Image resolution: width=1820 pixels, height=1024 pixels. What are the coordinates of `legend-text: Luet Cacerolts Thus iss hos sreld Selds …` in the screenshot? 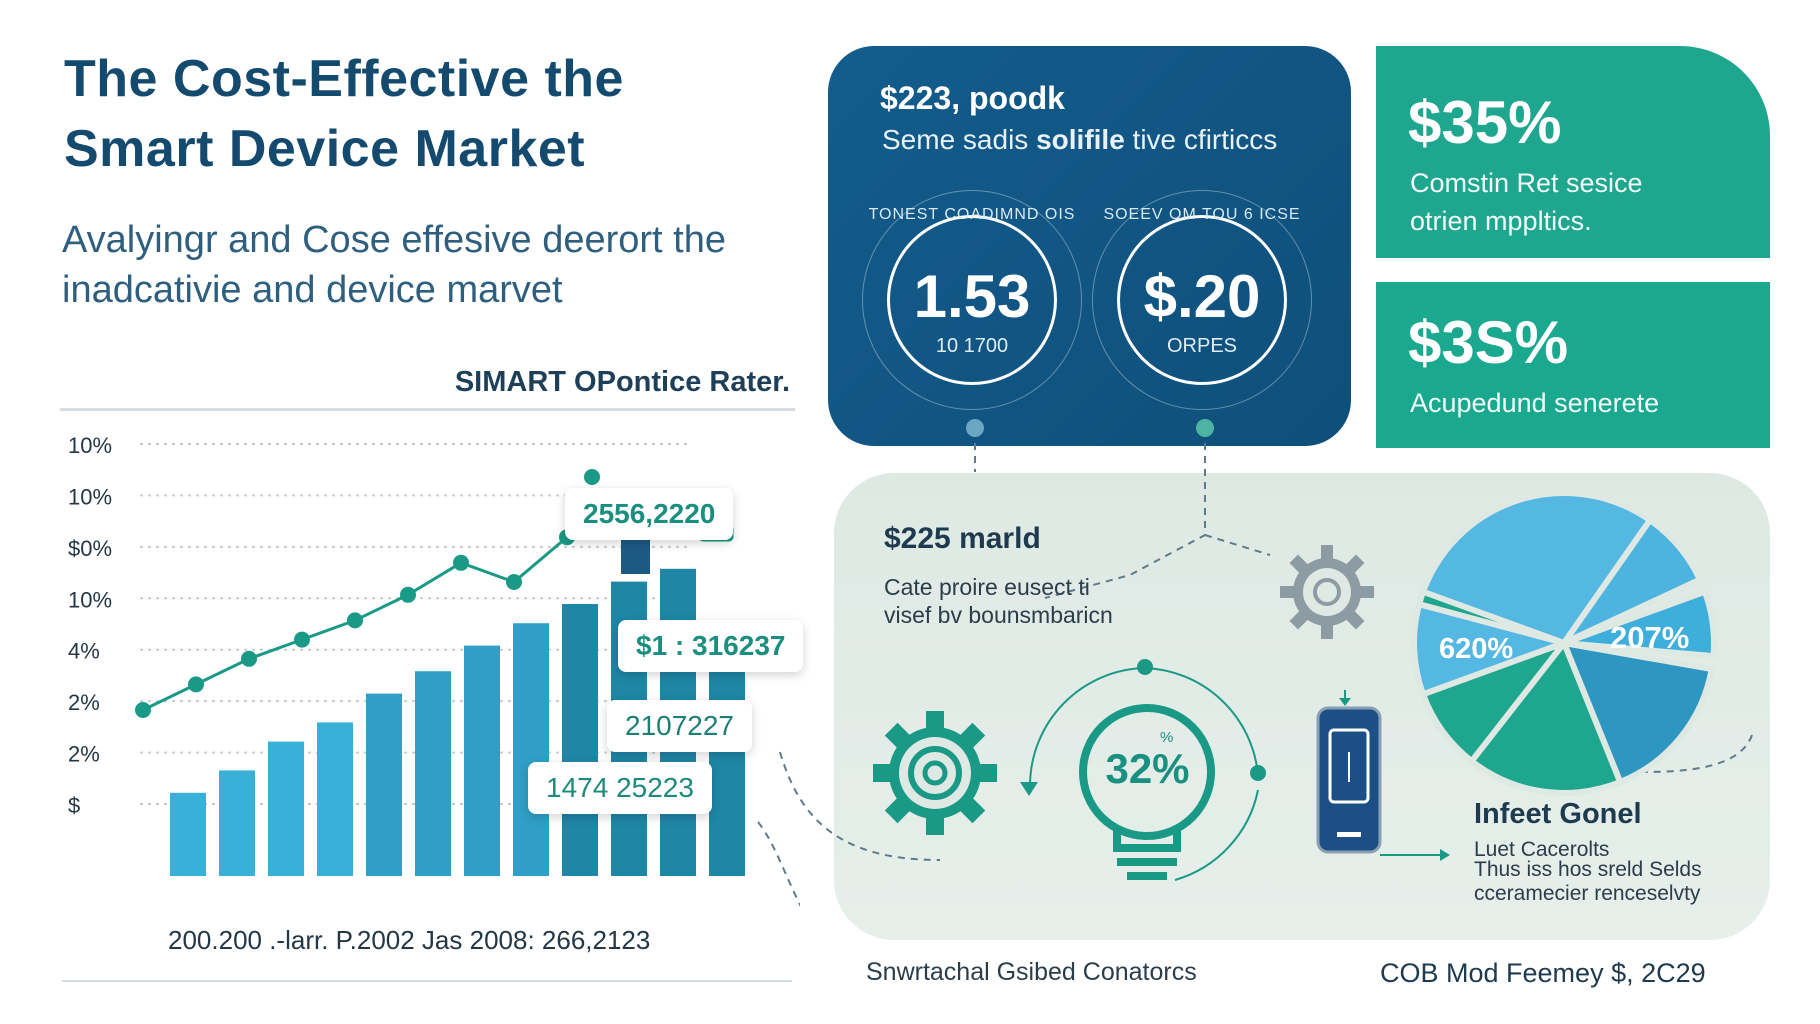 It's located at (1614, 871).